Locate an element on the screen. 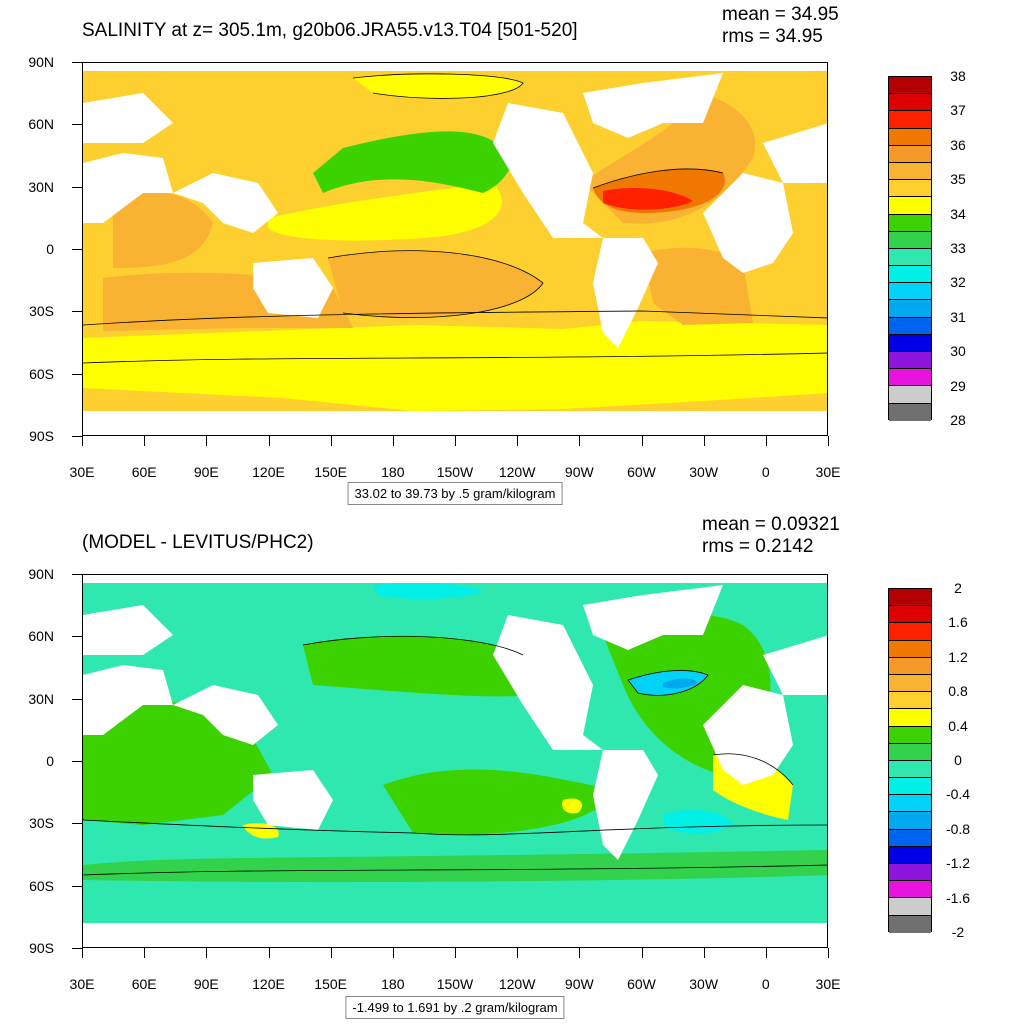  colorbar-label: 31 is located at coordinates (958, 316).